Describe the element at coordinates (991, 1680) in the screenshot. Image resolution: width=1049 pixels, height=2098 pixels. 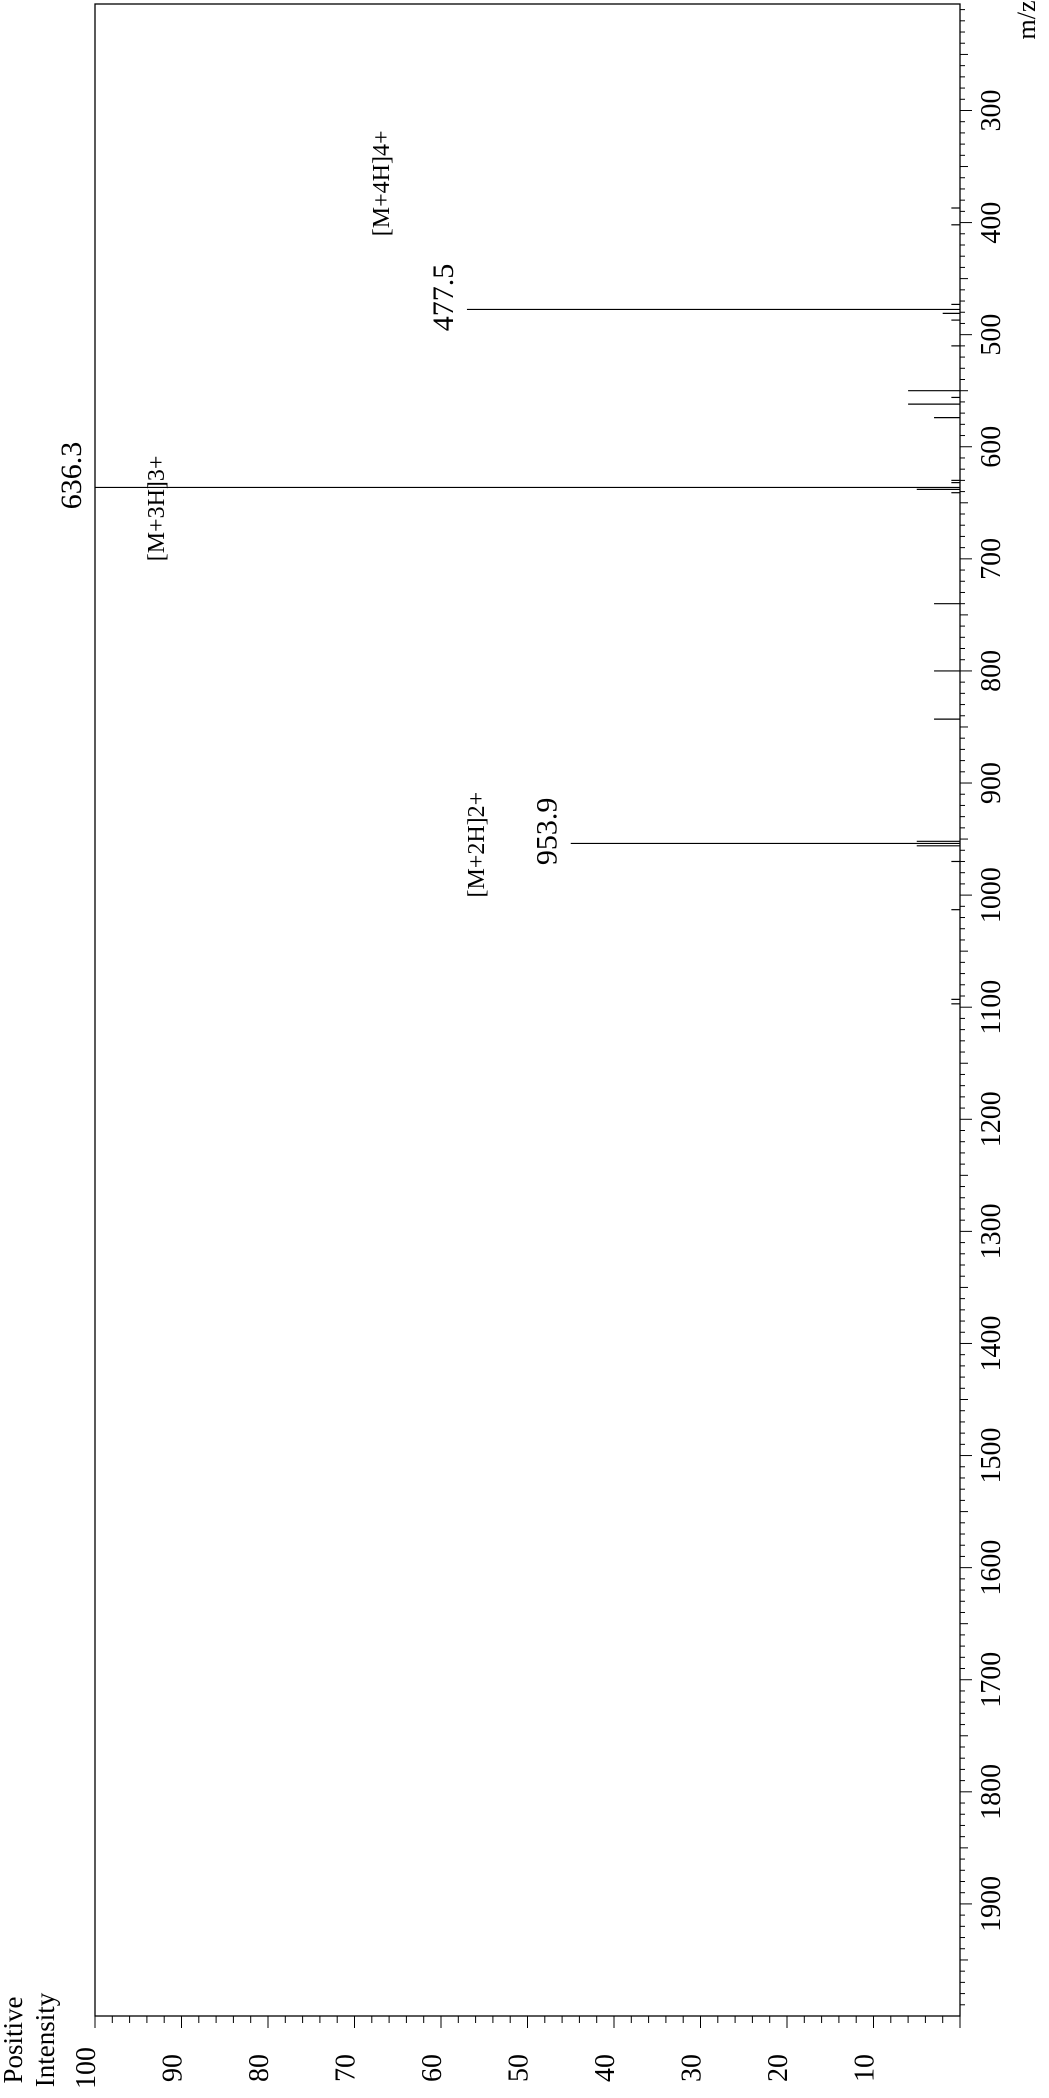
I see `x-tick-label-1700: 1700` at that location.